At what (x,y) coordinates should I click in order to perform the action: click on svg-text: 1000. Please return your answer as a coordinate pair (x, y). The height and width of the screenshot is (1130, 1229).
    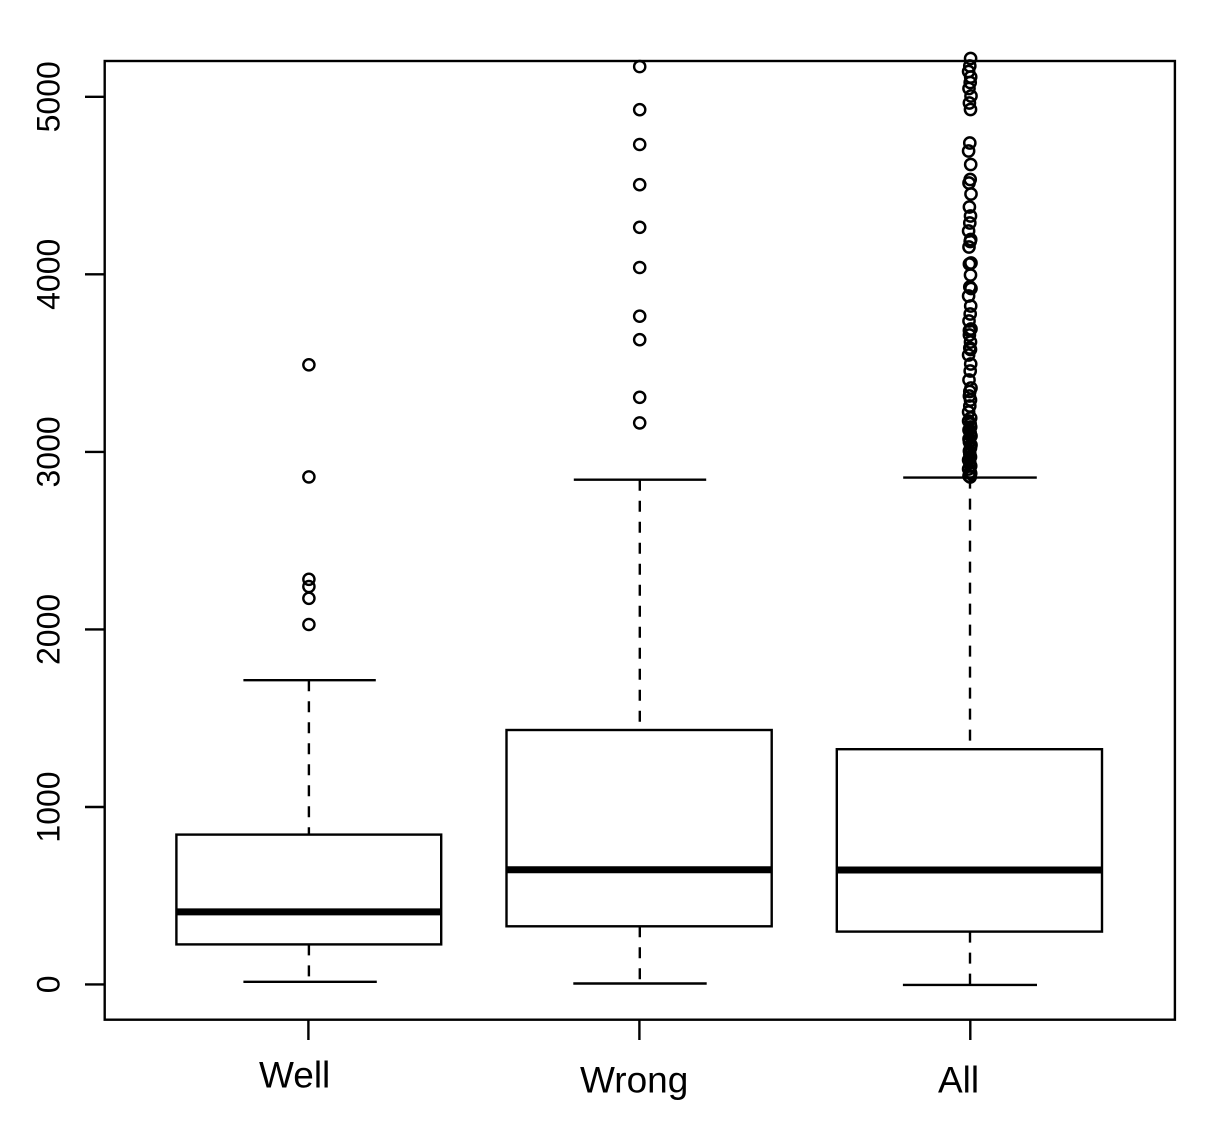
    Looking at the image, I should click on (49, 806).